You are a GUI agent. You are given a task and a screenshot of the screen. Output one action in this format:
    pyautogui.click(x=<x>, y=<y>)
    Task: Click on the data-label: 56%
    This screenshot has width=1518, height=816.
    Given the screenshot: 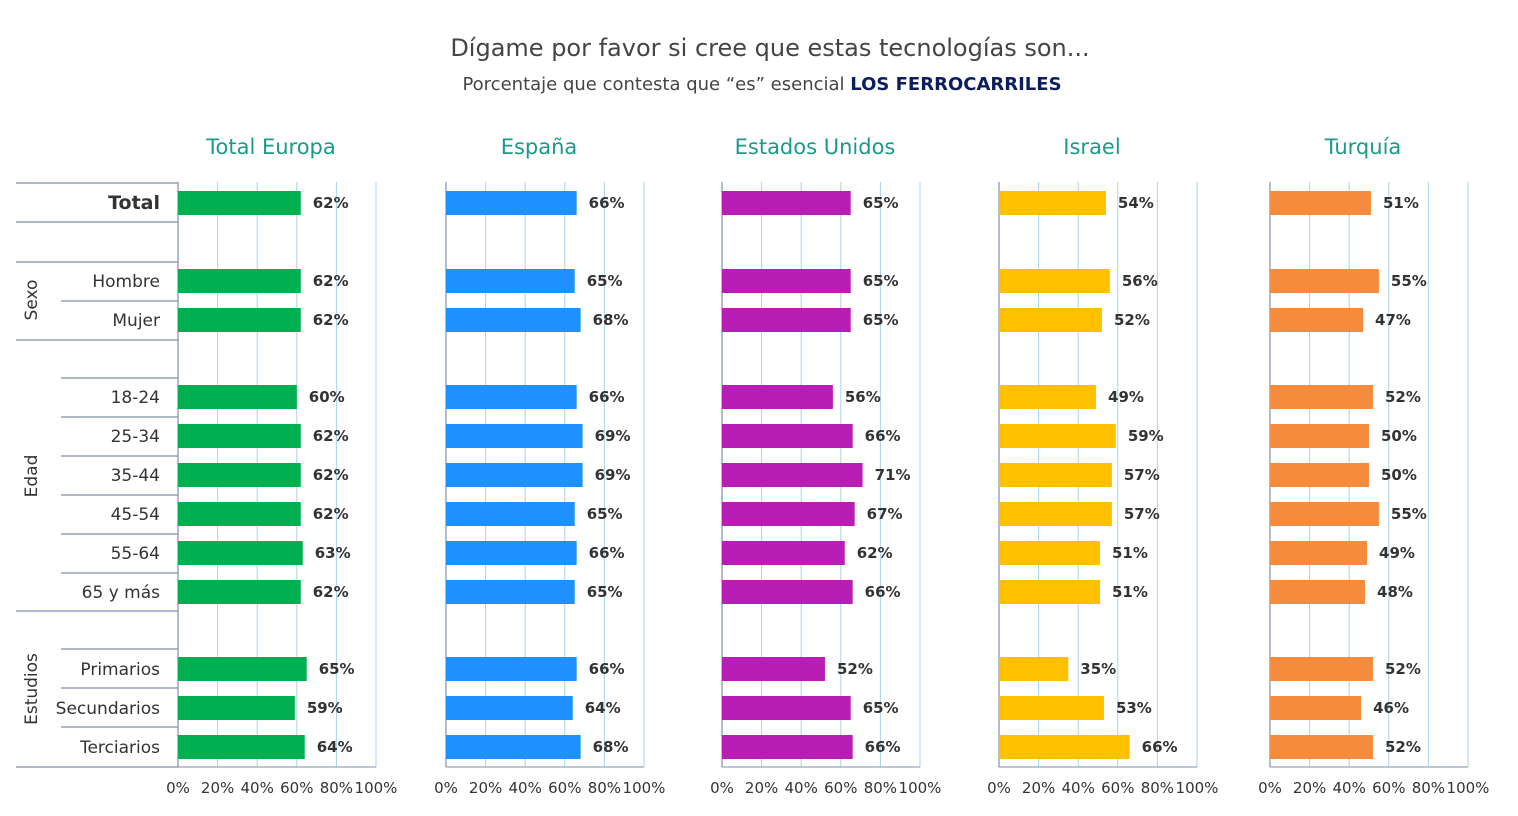 What is the action you would take?
    pyautogui.click(x=863, y=397)
    